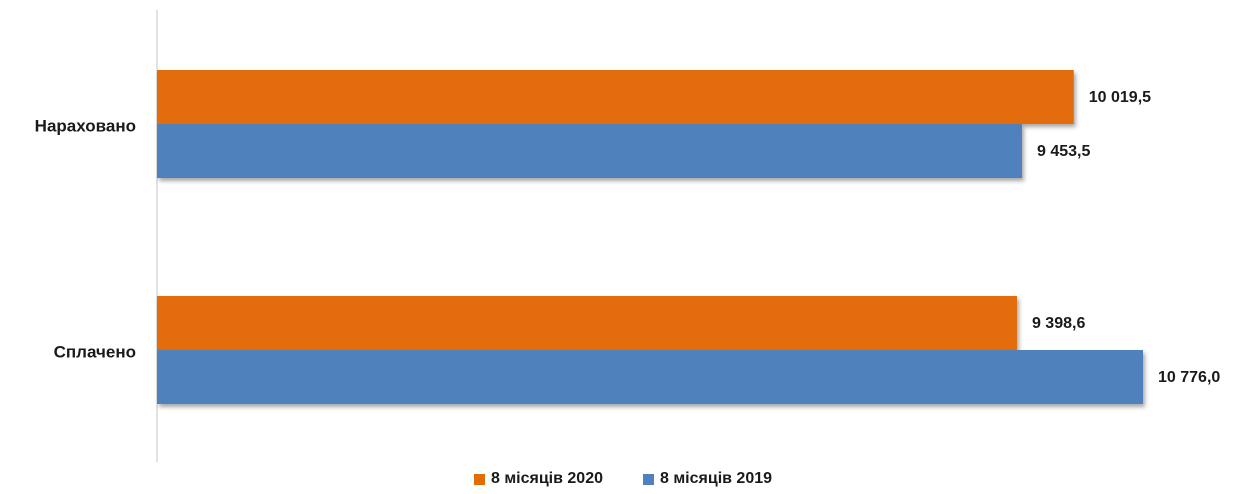  I want to click on legend: 8 місяців 2020 8 місяців 2019, so click(623, 479).